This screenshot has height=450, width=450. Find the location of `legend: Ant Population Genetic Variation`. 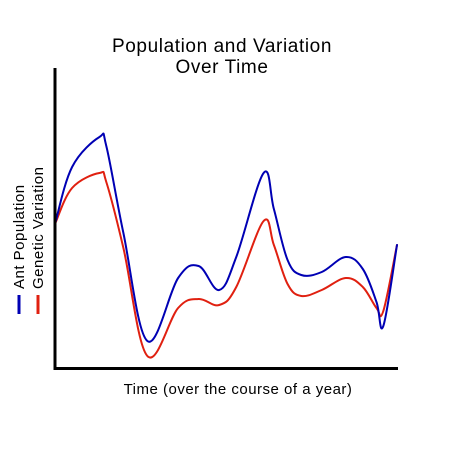

legend: Ant Population Genetic Variation is located at coordinates (29, 240).